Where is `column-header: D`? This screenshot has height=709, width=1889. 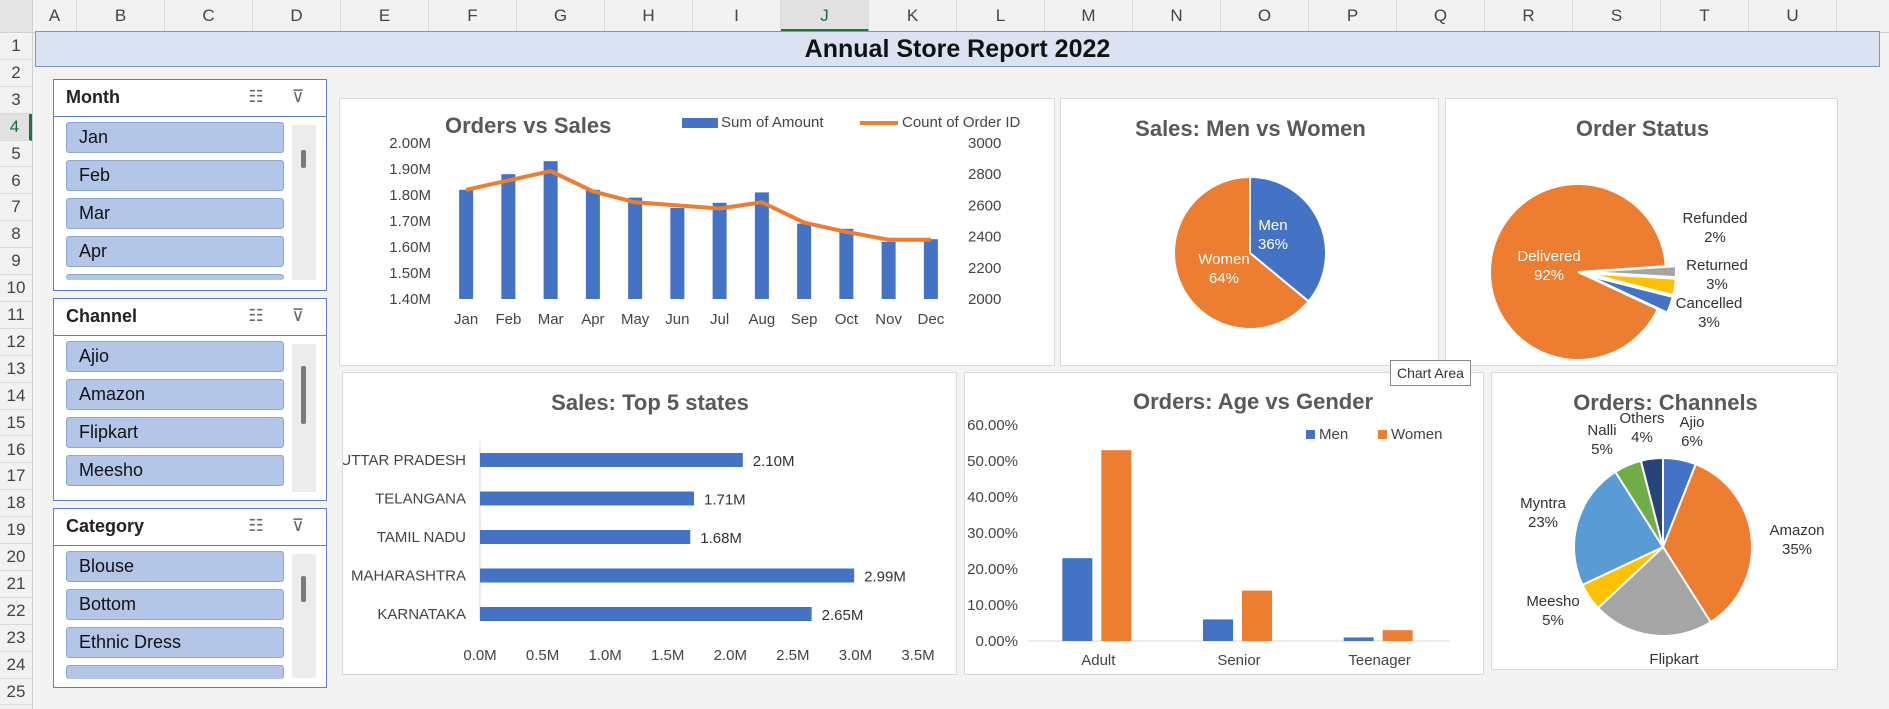 column-header: D is located at coordinates (297, 16).